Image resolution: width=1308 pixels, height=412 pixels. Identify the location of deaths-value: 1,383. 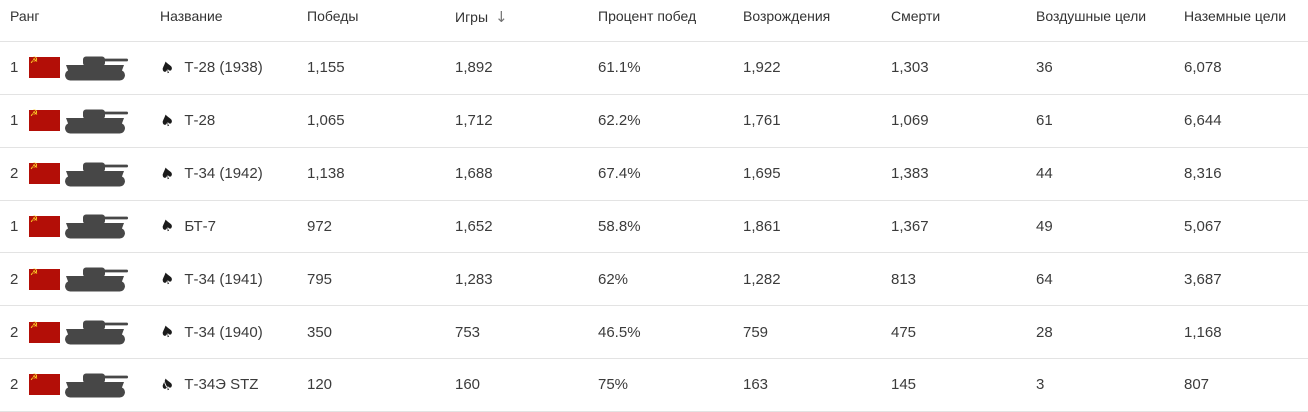
(910, 174).